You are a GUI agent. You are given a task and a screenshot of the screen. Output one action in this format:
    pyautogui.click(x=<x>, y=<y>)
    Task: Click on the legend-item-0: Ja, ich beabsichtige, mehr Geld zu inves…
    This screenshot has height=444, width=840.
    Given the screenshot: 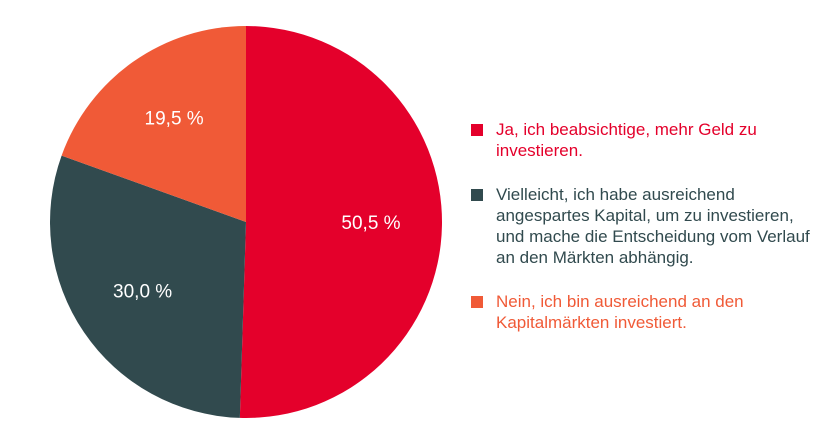 What is the action you would take?
    pyautogui.click(x=646, y=140)
    